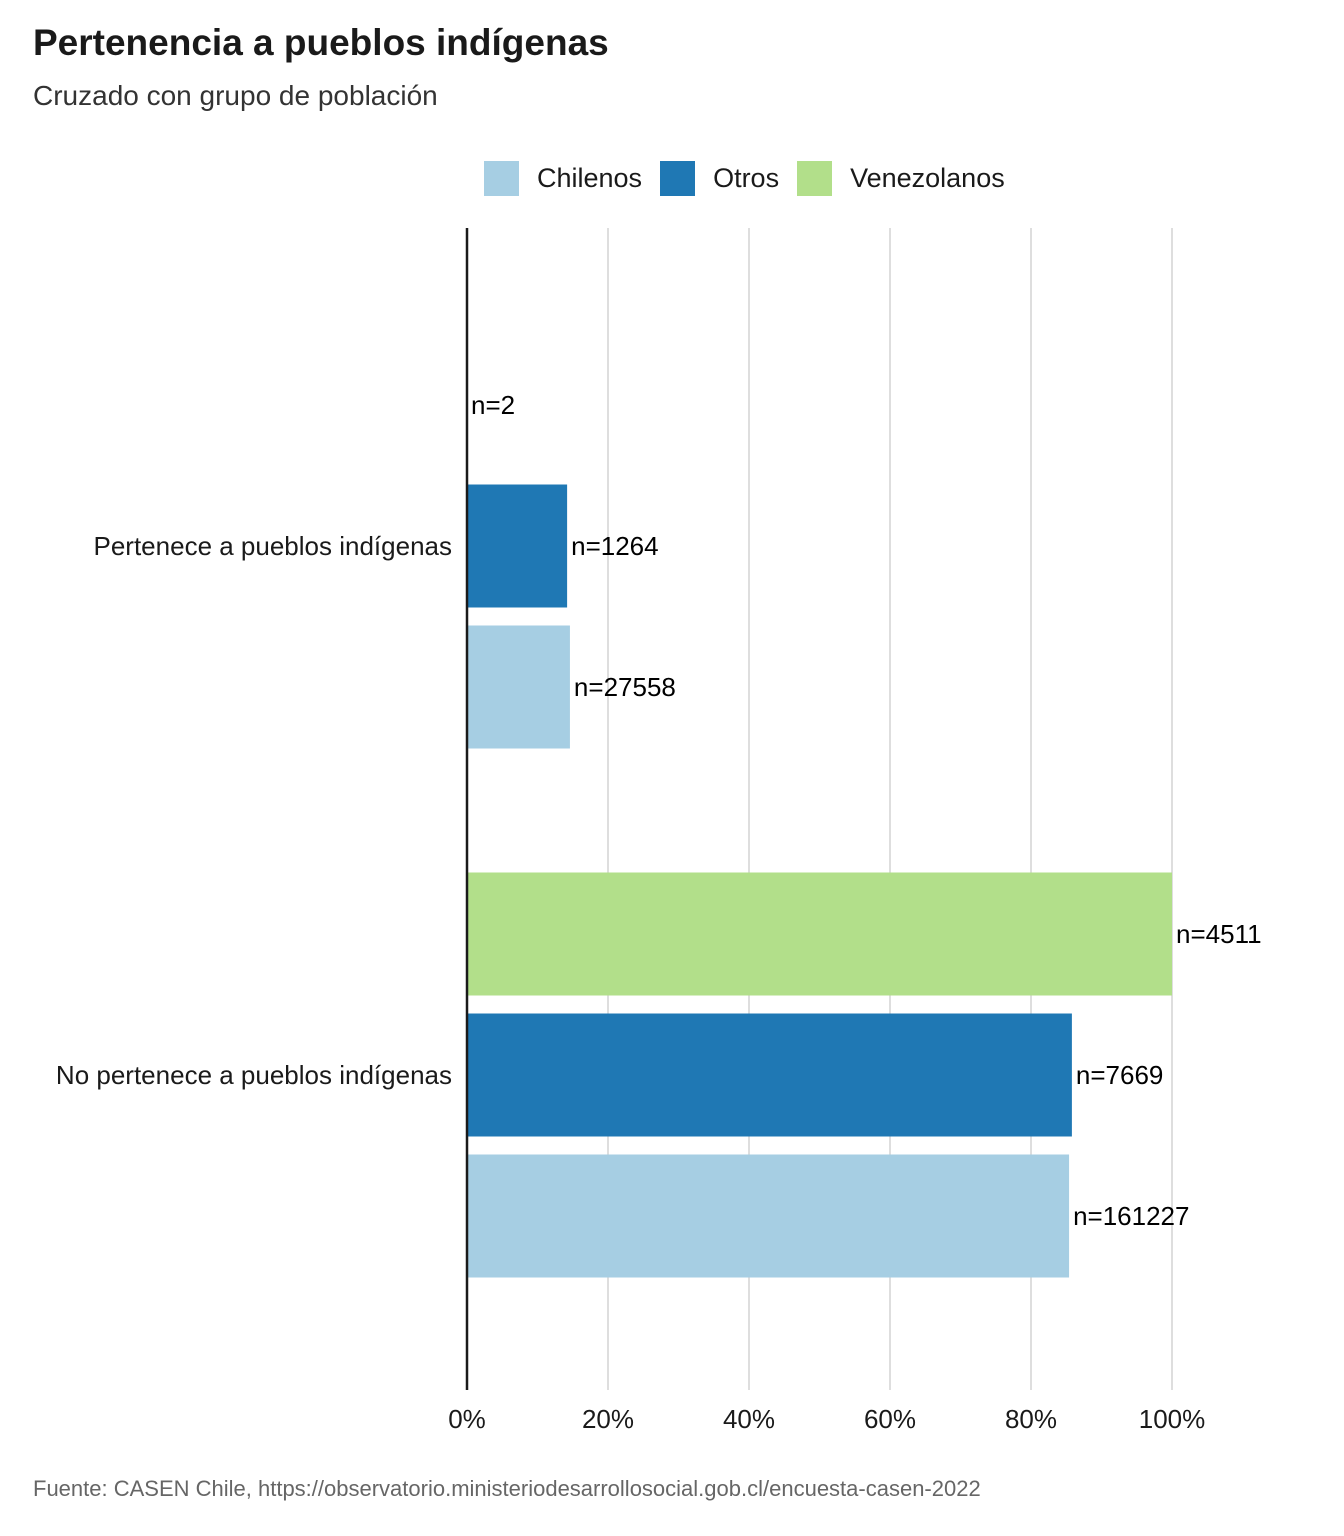  What do you see at coordinates (467, 1419) in the screenshot?
I see `x-tick-label: 0%` at bounding box center [467, 1419].